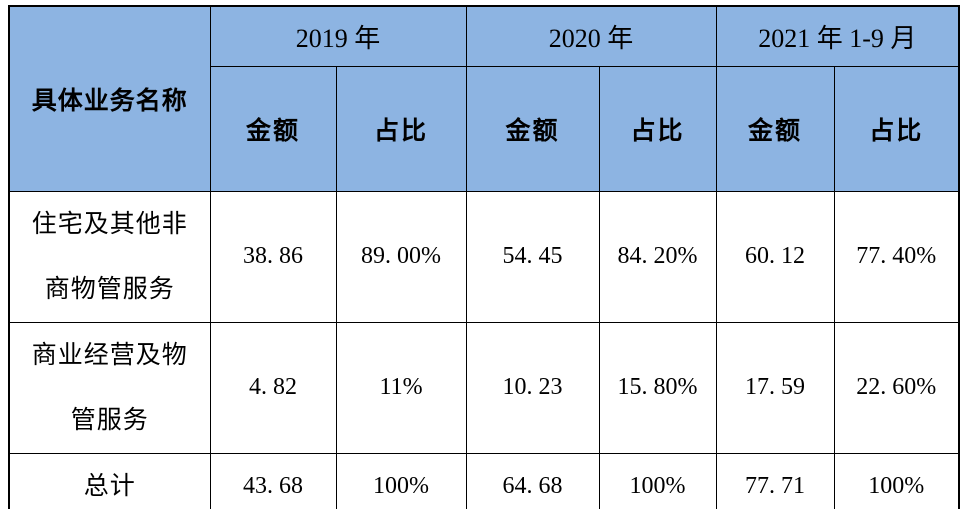  I want to click on column-header-ratio-2019: 占比, so click(401, 128).